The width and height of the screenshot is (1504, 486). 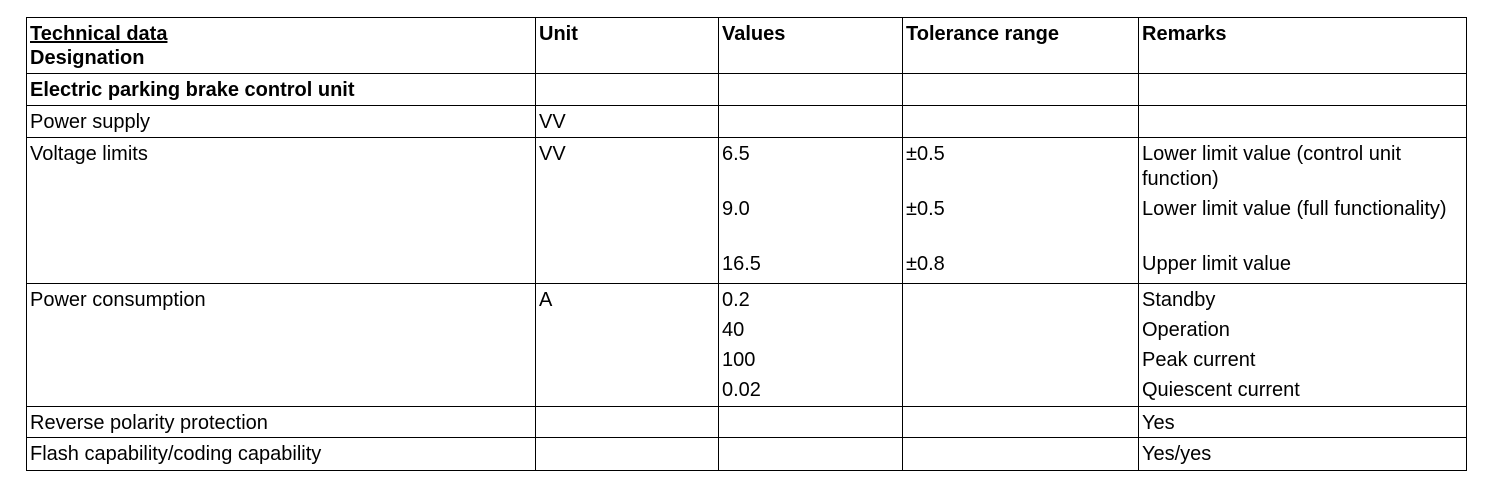 I want to click on header-cell: Values, so click(x=754, y=34).